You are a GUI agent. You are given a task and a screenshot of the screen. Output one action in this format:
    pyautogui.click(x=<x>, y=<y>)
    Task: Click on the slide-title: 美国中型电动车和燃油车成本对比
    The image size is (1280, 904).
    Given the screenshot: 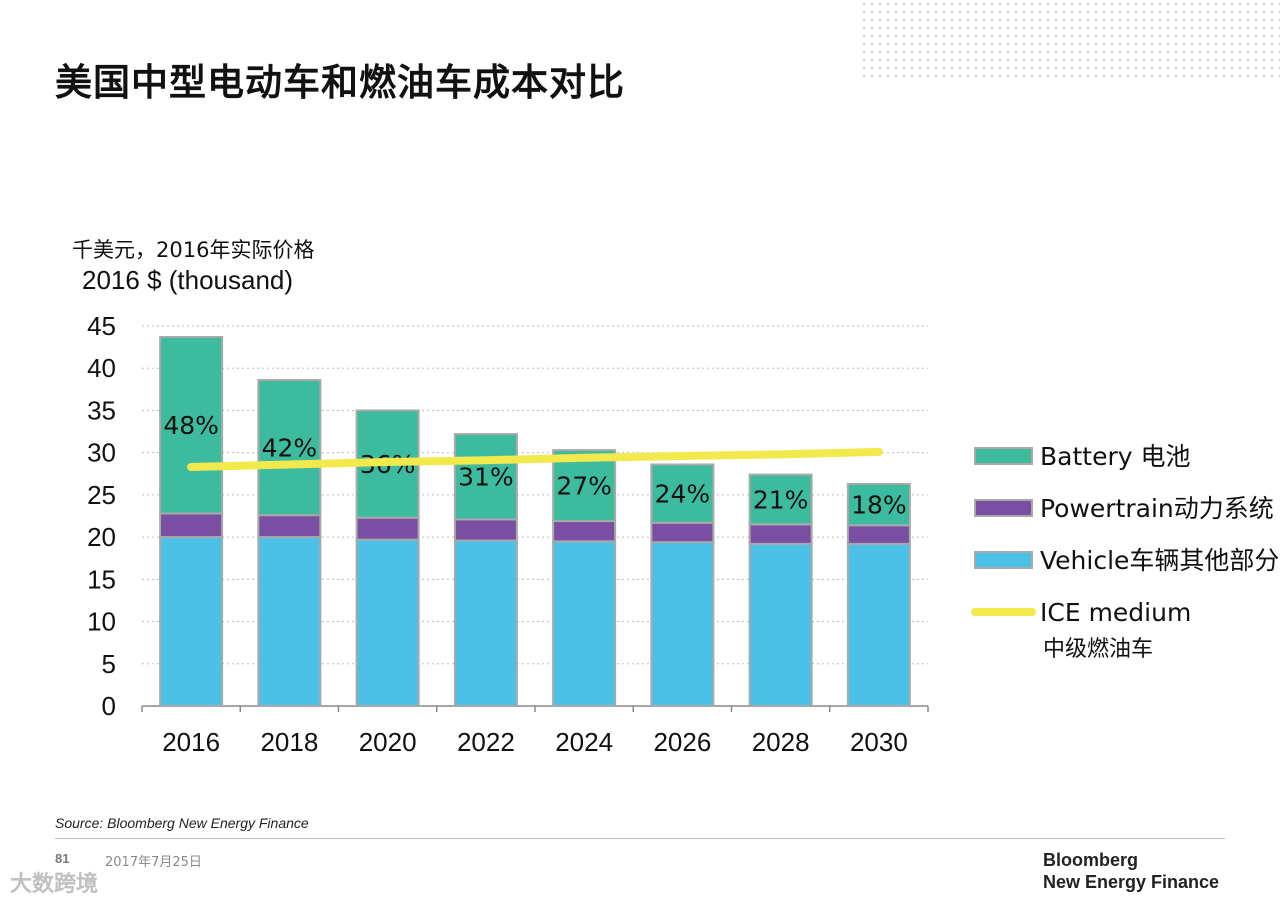 What is the action you would take?
    pyautogui.click(x=340, y=82)
    